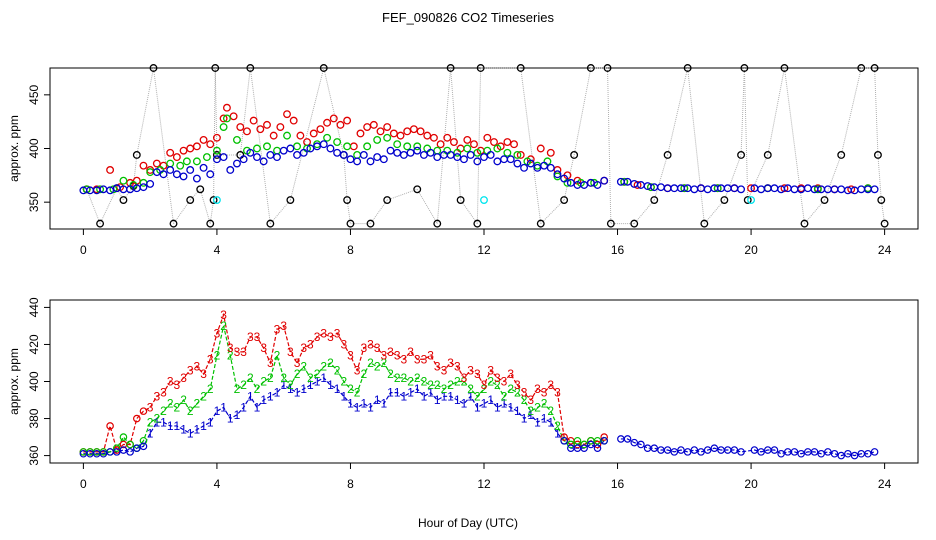 The image size is (936, 540). Describe the element at coordinates (217, 484) in the screenshot. I see `x-tick-label: 4` at that location.